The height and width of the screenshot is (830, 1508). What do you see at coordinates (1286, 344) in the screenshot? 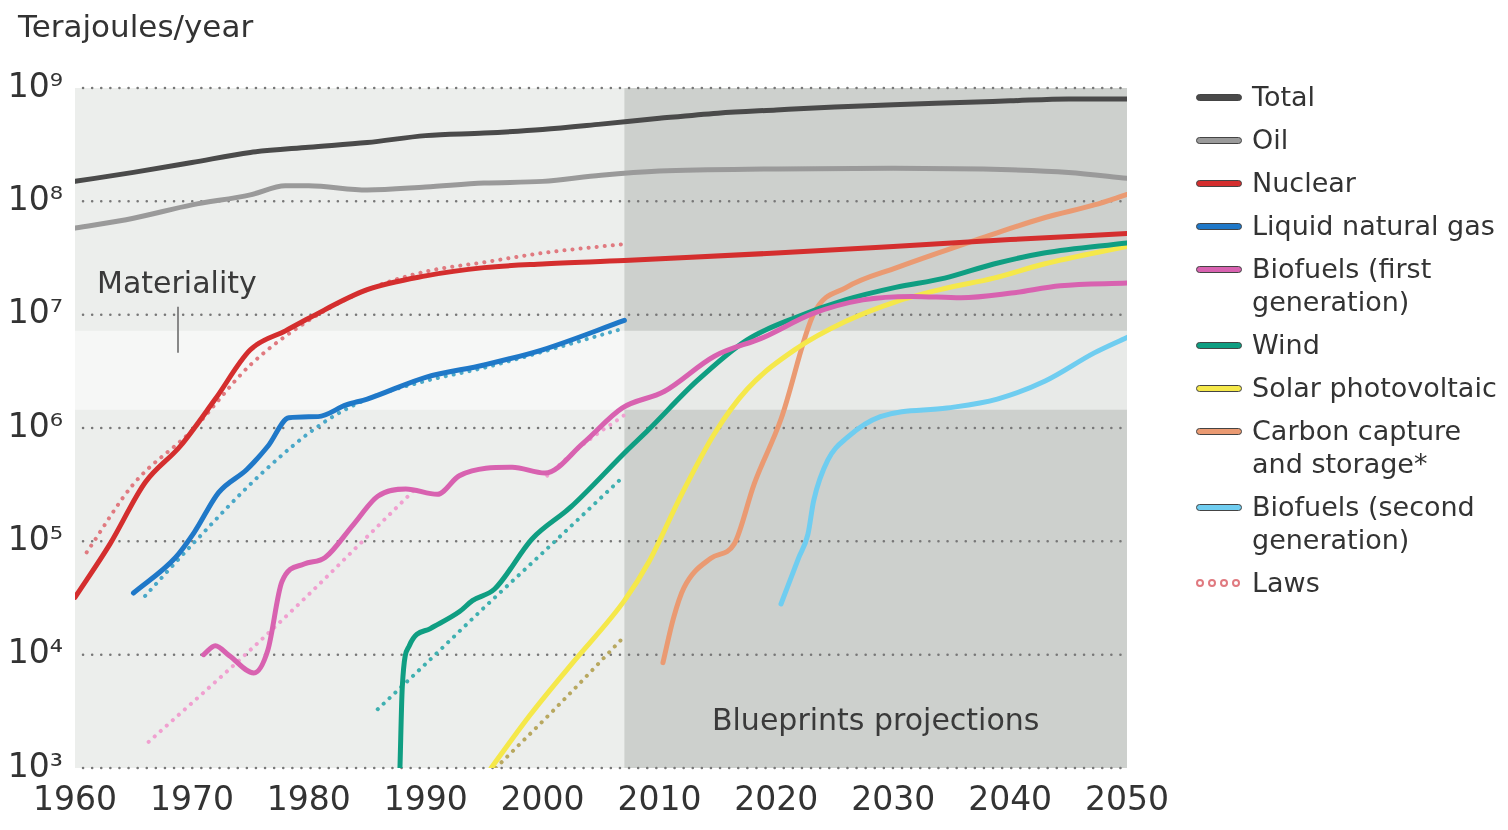
I see `legend-label: Wind` at bounding box center [1286, 344].